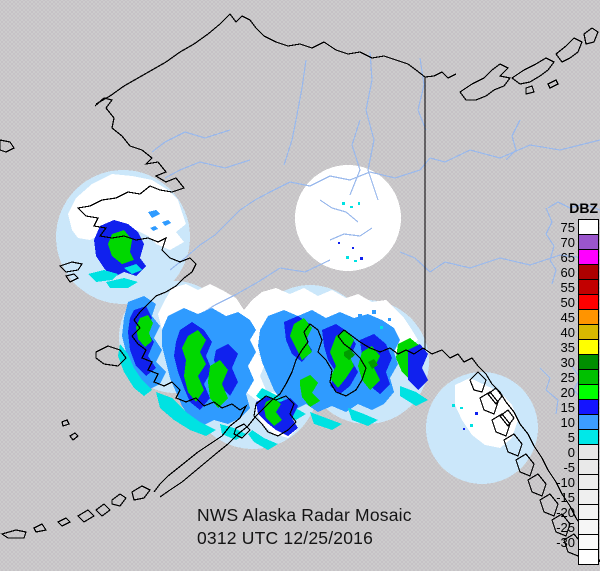 The height and width of the screenshot is (571, 600). What do you see at coordinates (565, 527) in the screenshot?
I see `legend-value-label: -25` at bounding box center [565, 527].